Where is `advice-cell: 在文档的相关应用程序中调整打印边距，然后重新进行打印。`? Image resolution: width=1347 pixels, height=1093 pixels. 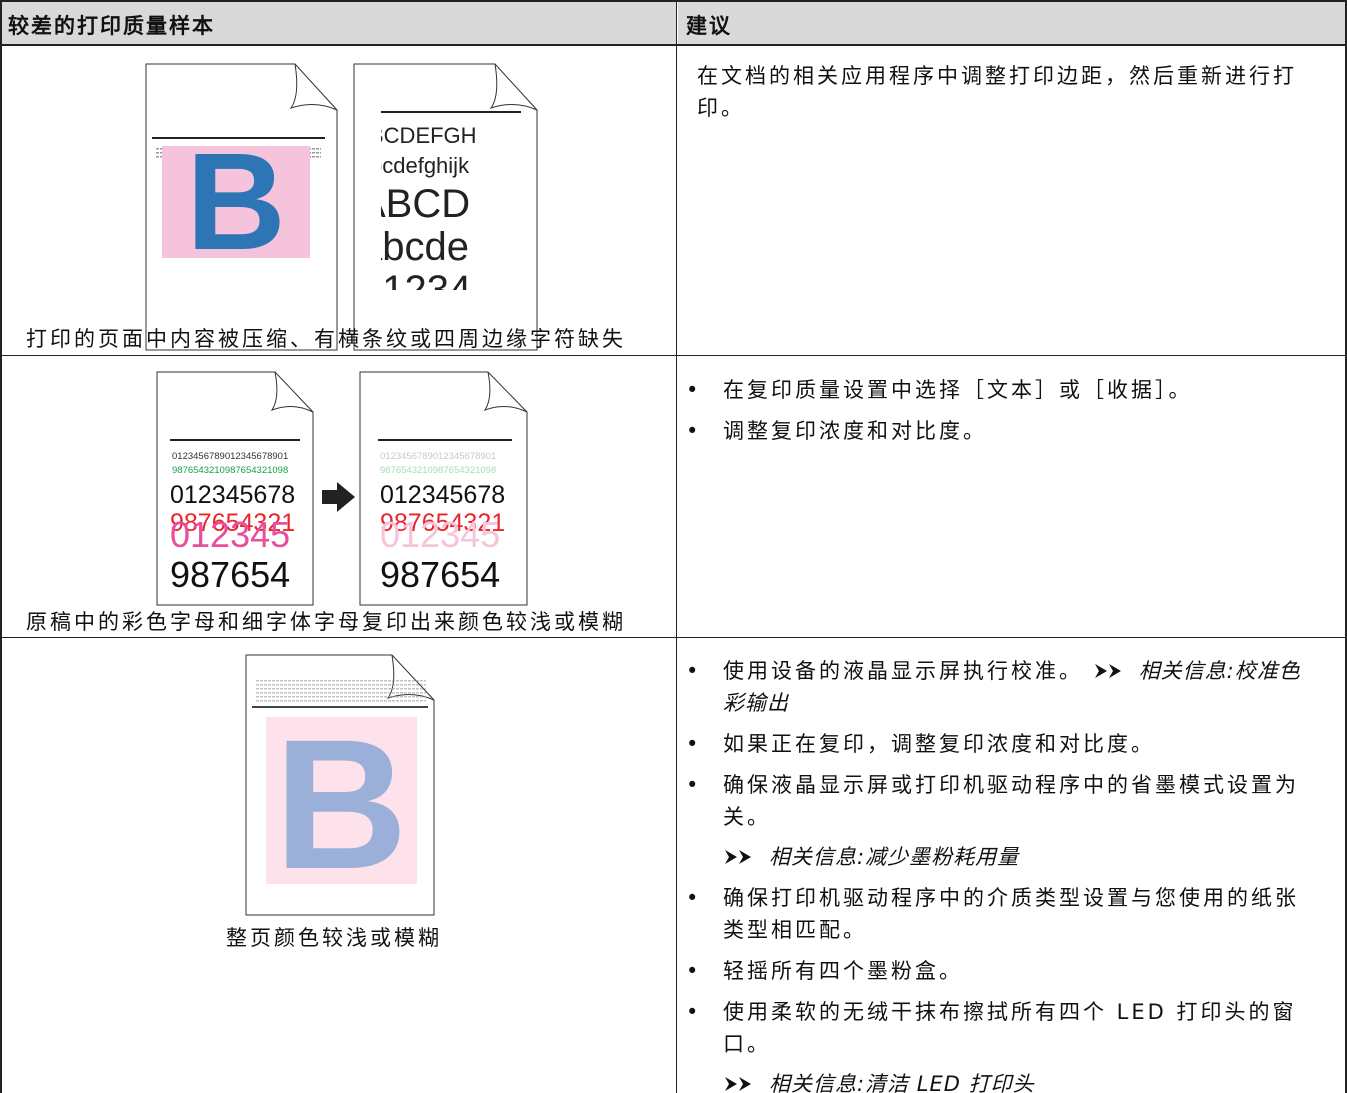 advice-cell: 在文档的相关应用程序中调整打印边距，然后重新进行打印。 is located at coordinates (1002, 85).